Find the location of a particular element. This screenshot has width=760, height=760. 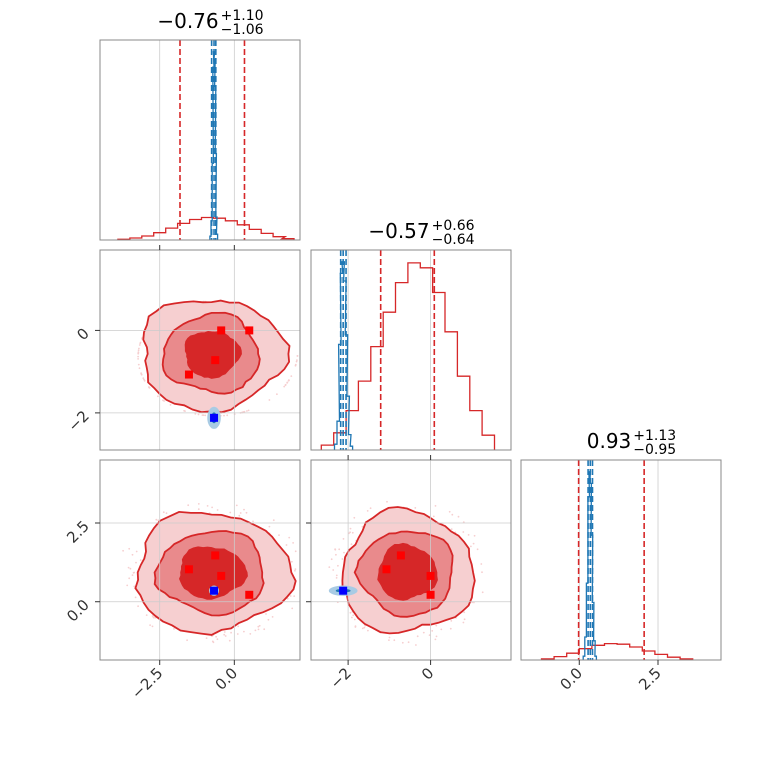

red-marginal-hist is located at coordinates (206, 228).